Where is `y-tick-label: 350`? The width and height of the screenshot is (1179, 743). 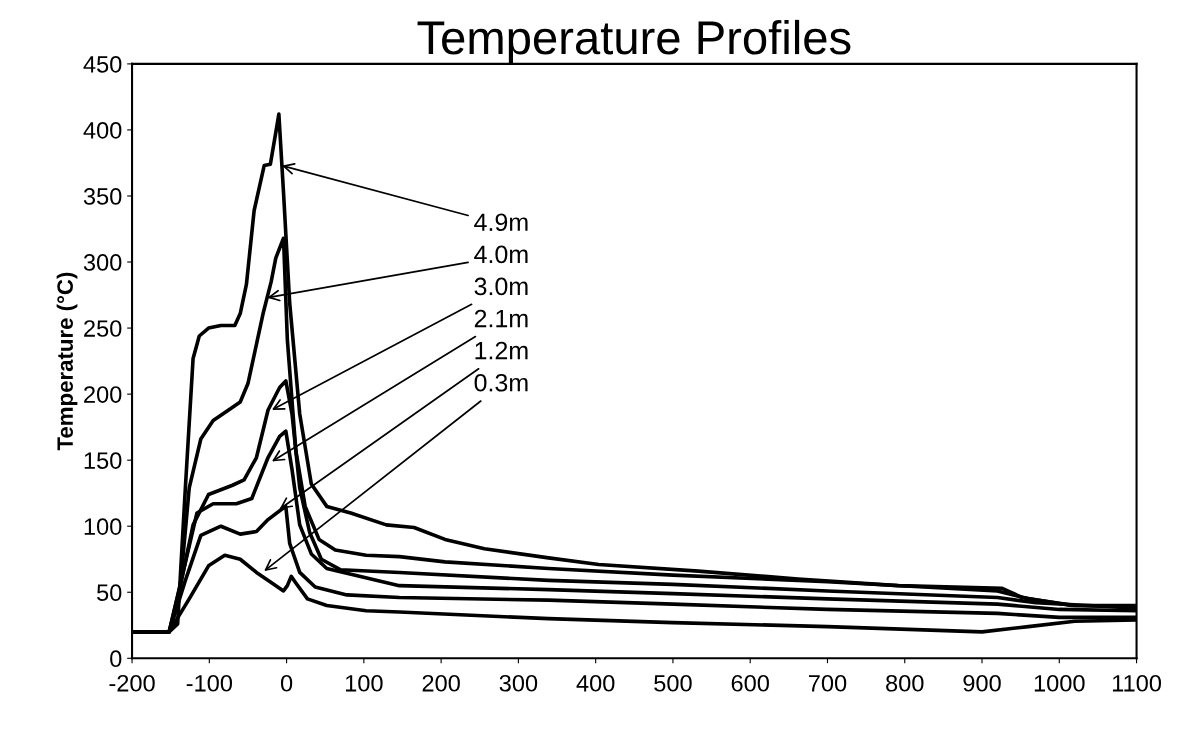 y-tick-label: 350 is located at coordinates (102, 196).